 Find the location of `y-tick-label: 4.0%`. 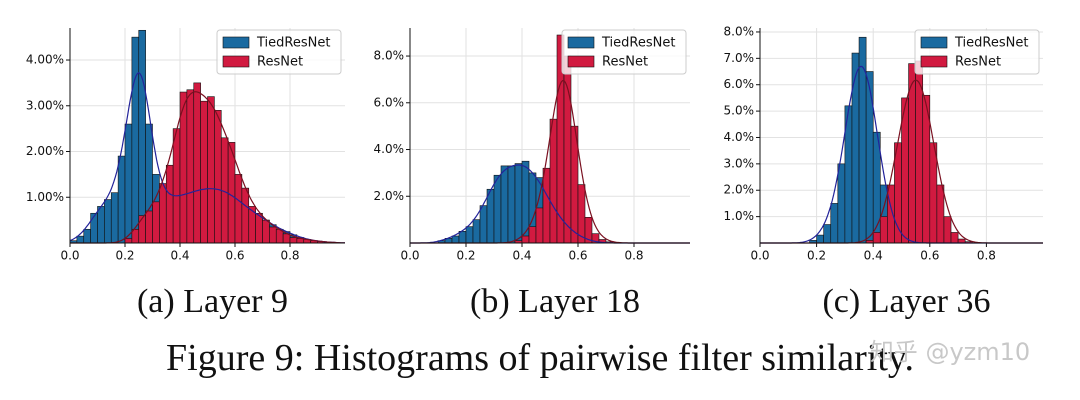

y-tick-label: 4.0% is located at coordinates (739, 137).